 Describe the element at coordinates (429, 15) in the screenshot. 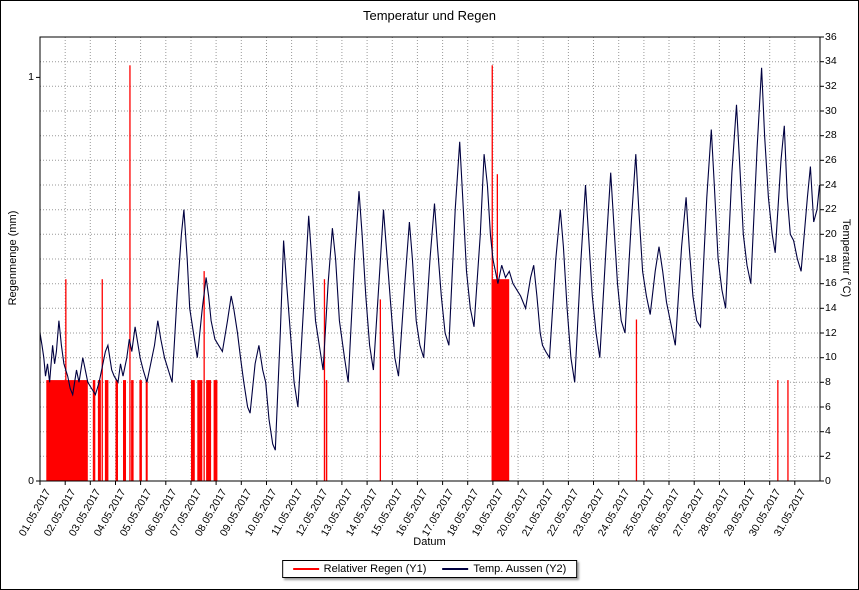

I see `chart-title: Temperatur und Regen` at that location.